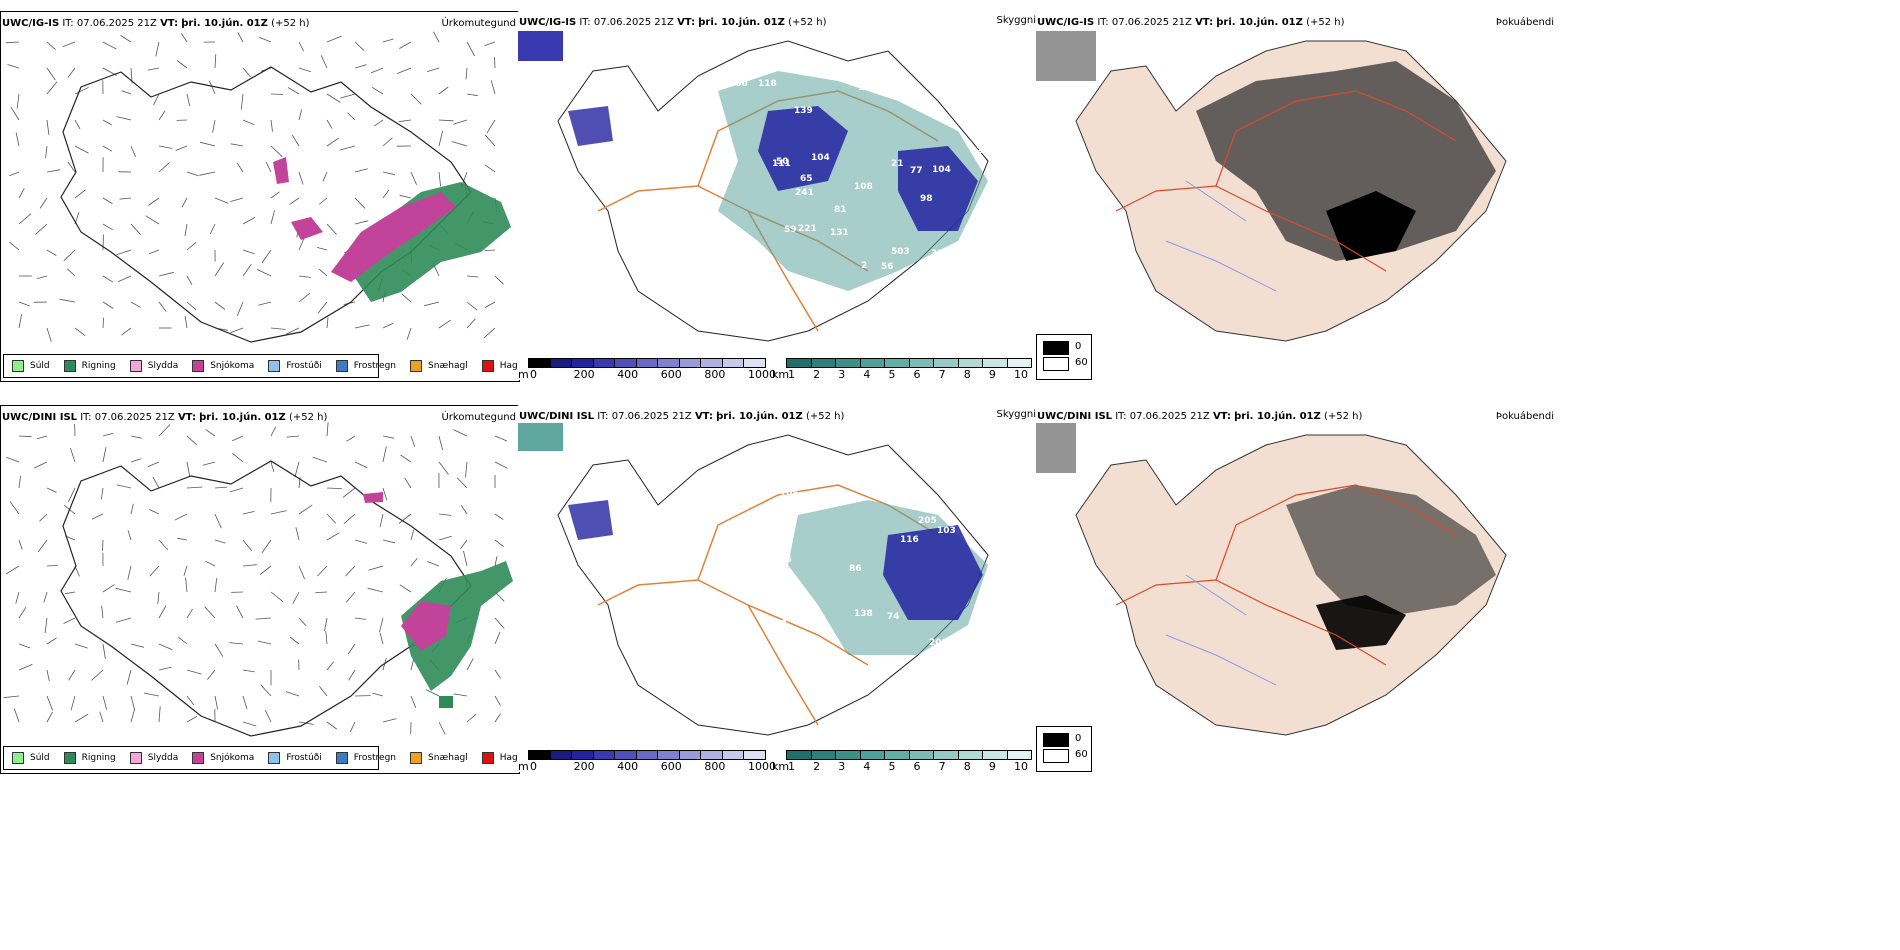 Image resolution: width=1900 pixels, height=950 pixels. I want to click on fog-black, so click(1371, 226).